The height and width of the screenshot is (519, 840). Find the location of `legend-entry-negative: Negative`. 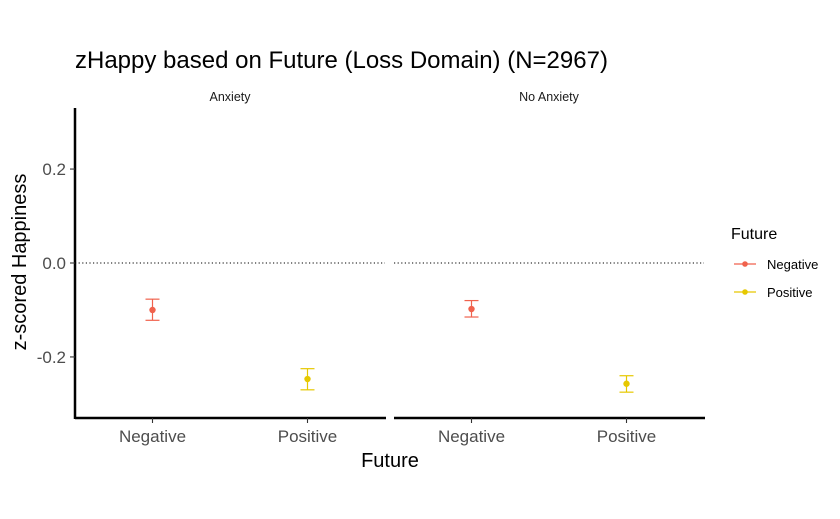

legend-entry-negative: Negative is located at coordinates (776, 264).